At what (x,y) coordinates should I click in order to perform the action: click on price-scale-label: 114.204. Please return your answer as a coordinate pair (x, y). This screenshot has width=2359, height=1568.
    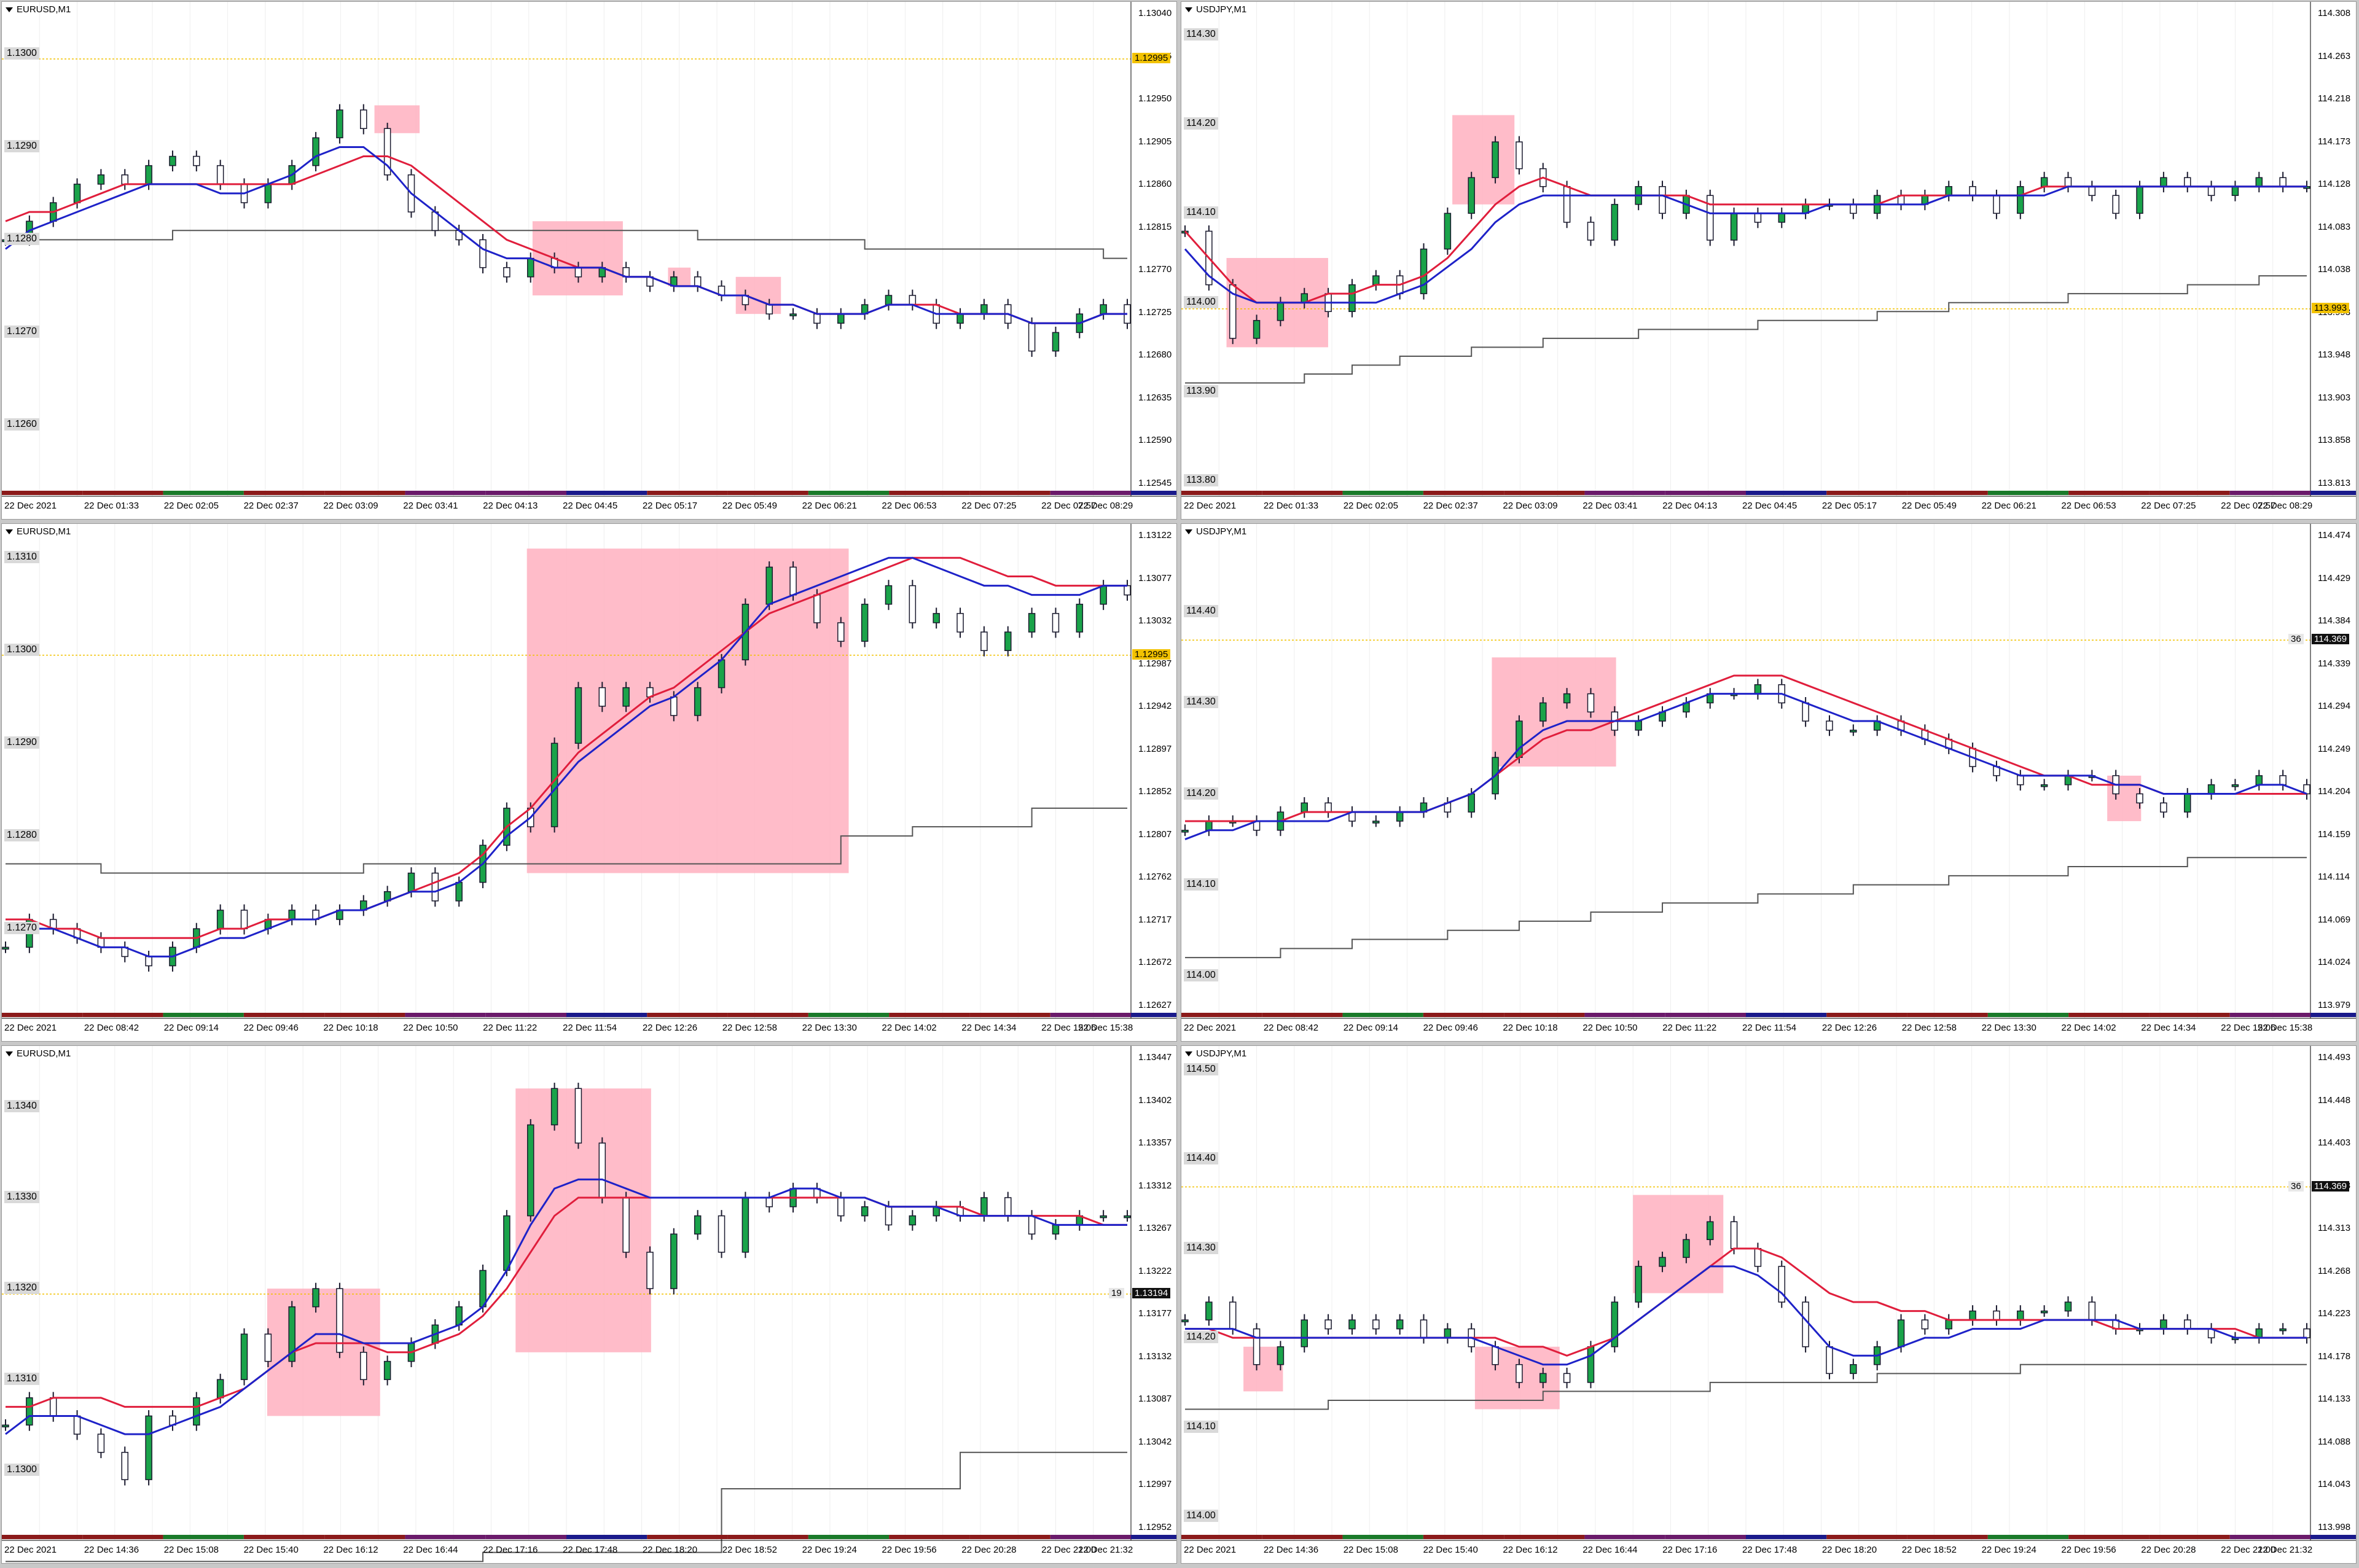
    Looking at the image, I should click on (2334, 791).